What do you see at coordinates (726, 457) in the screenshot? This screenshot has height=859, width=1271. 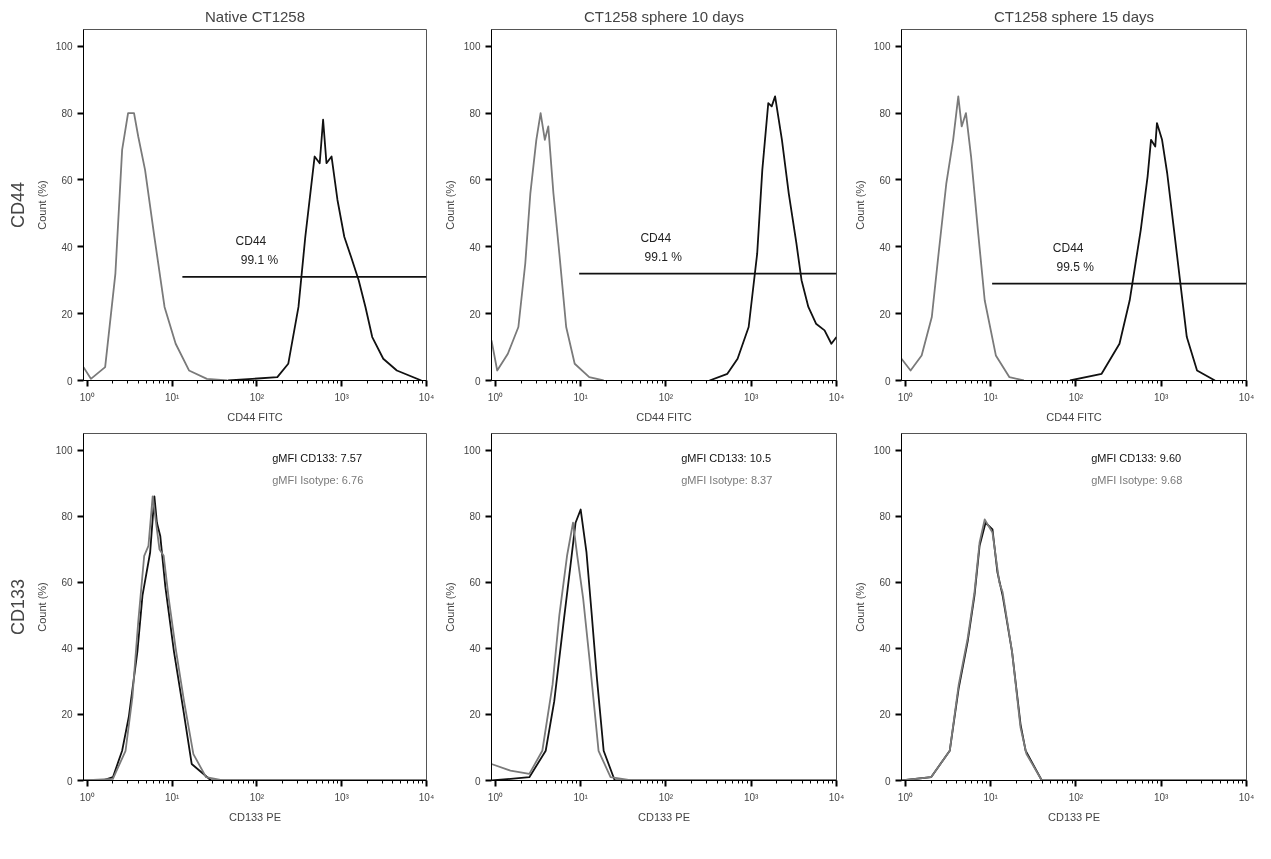 I see `text: gMFI CD133: 10.5` at bounding box center [726, 457].